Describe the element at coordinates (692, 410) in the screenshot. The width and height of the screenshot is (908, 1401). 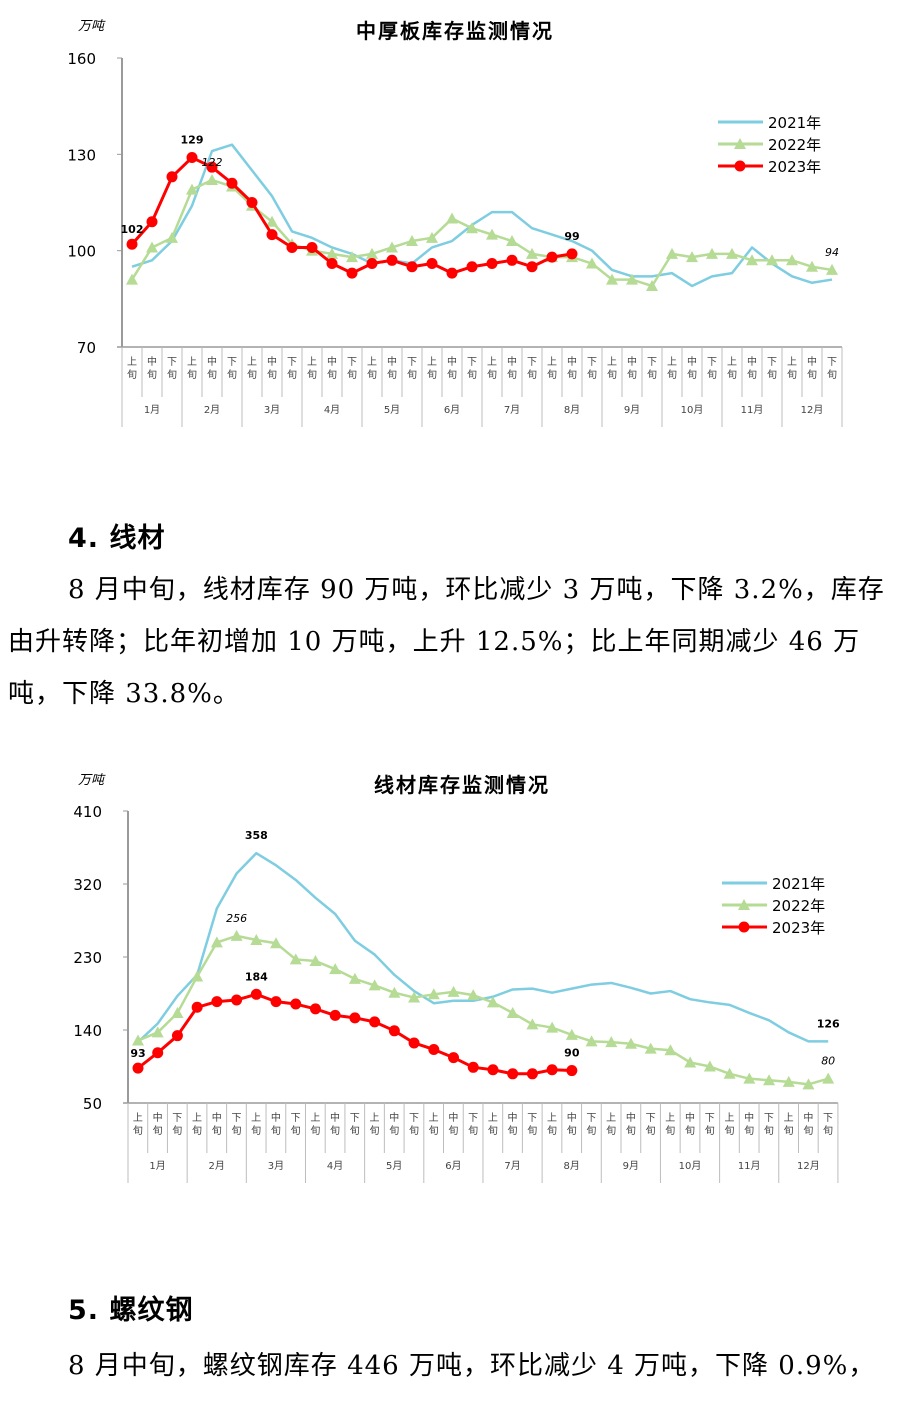
I see `x-month-label: 10月` at that location.